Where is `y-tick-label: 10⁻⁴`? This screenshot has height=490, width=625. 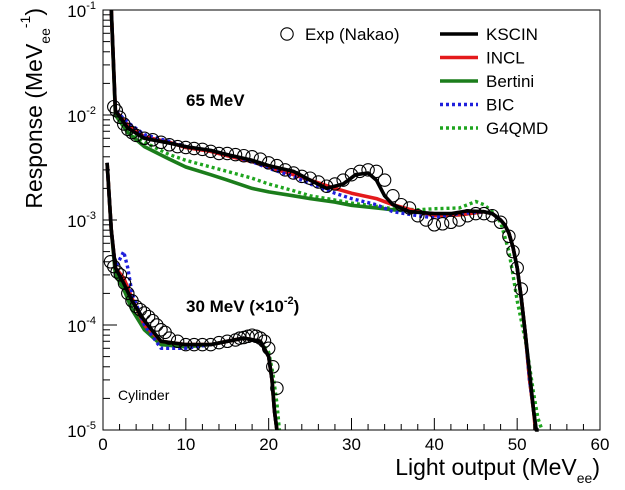
y-tick-label: 10⁻⁴ is located at coordinates (81, 325).